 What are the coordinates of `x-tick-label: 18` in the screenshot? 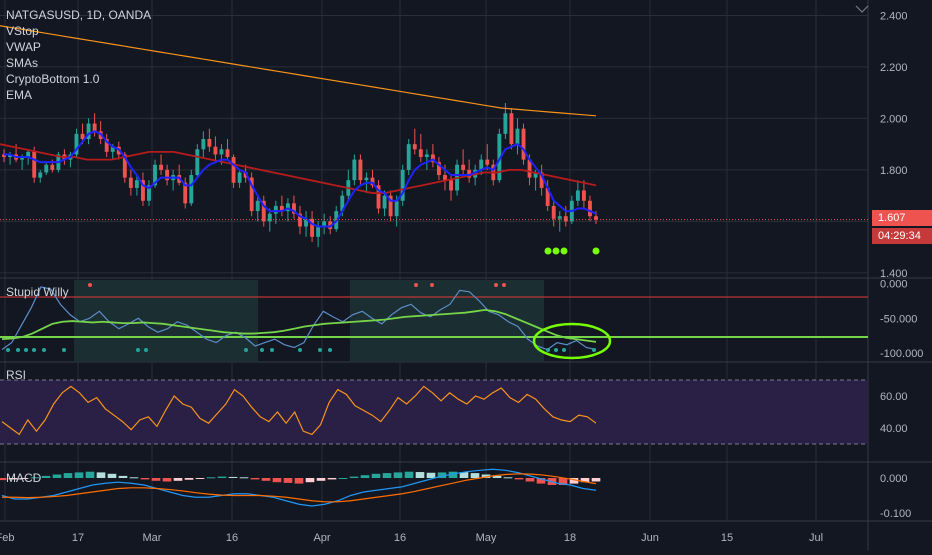 It's located at (570, 538).